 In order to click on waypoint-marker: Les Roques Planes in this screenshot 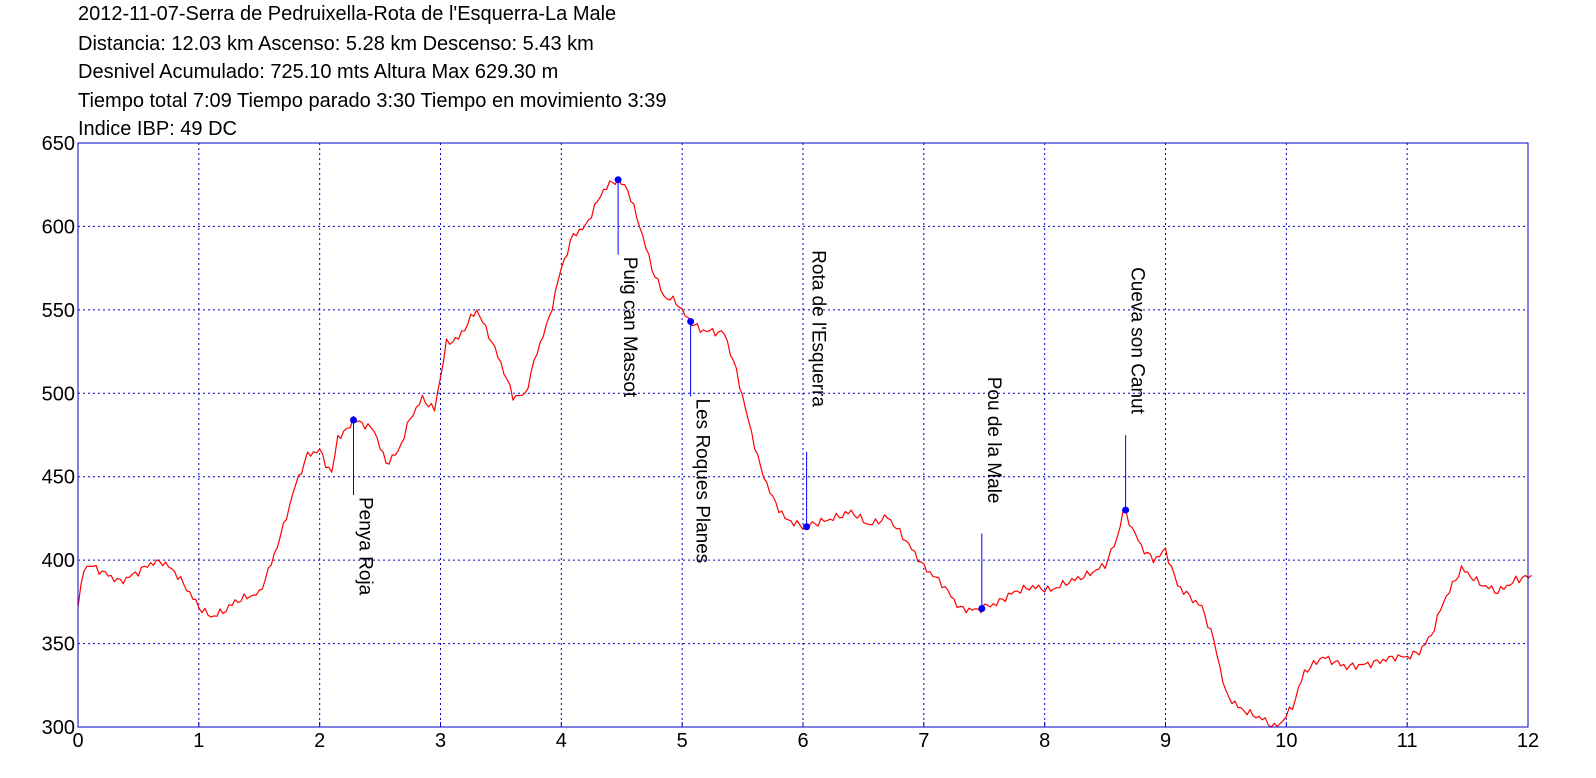, I will do `click(700, 440)`.